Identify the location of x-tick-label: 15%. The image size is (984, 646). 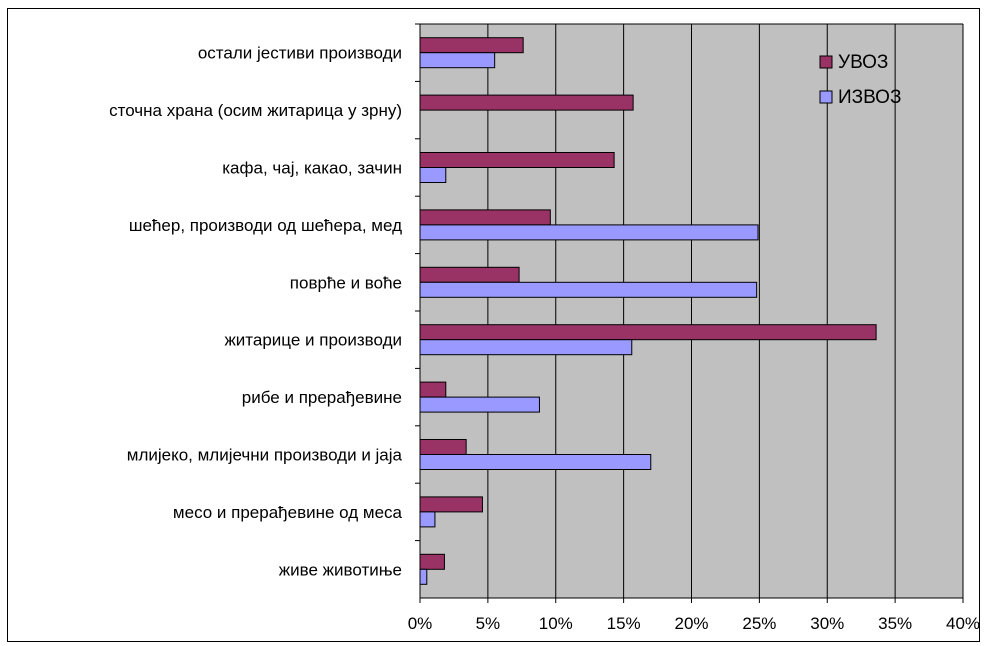
(624, 623).